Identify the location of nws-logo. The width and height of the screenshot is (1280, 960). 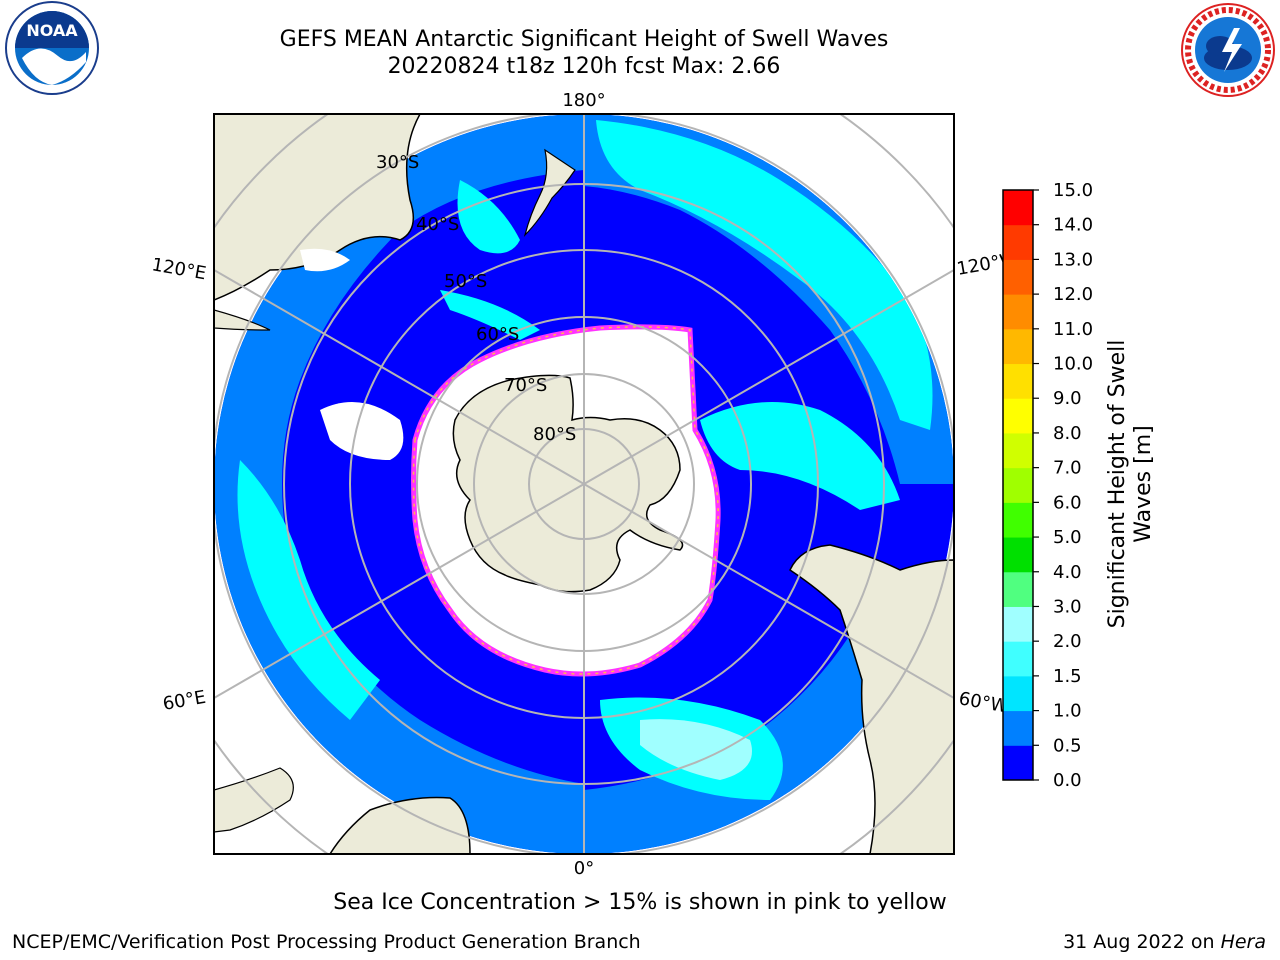
(1228, 50).